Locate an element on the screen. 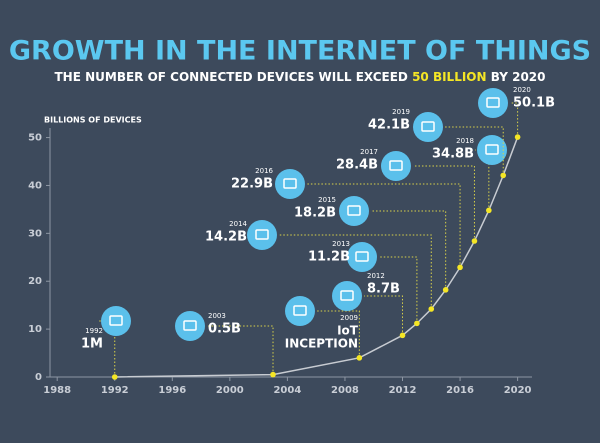 Image resolution: width=600 pixels, height=443 pixels. y-tick-label: 10 is located at coordinates (35, 329).